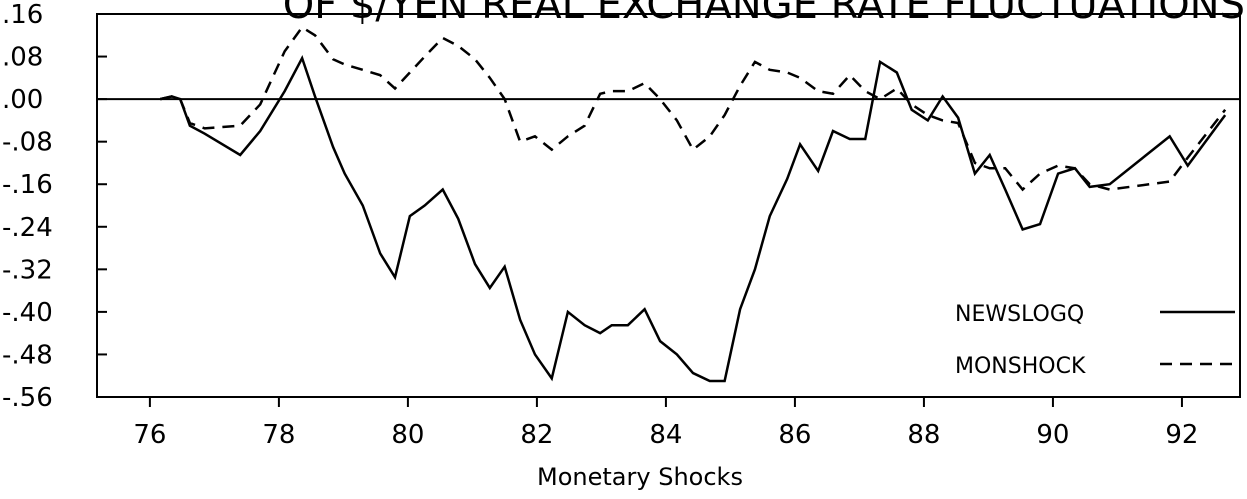 Image resolution: width=1247 pixels, height=499 pixels. I want to click on x-axis-label: Monetary Shocks, so click(640, 477).